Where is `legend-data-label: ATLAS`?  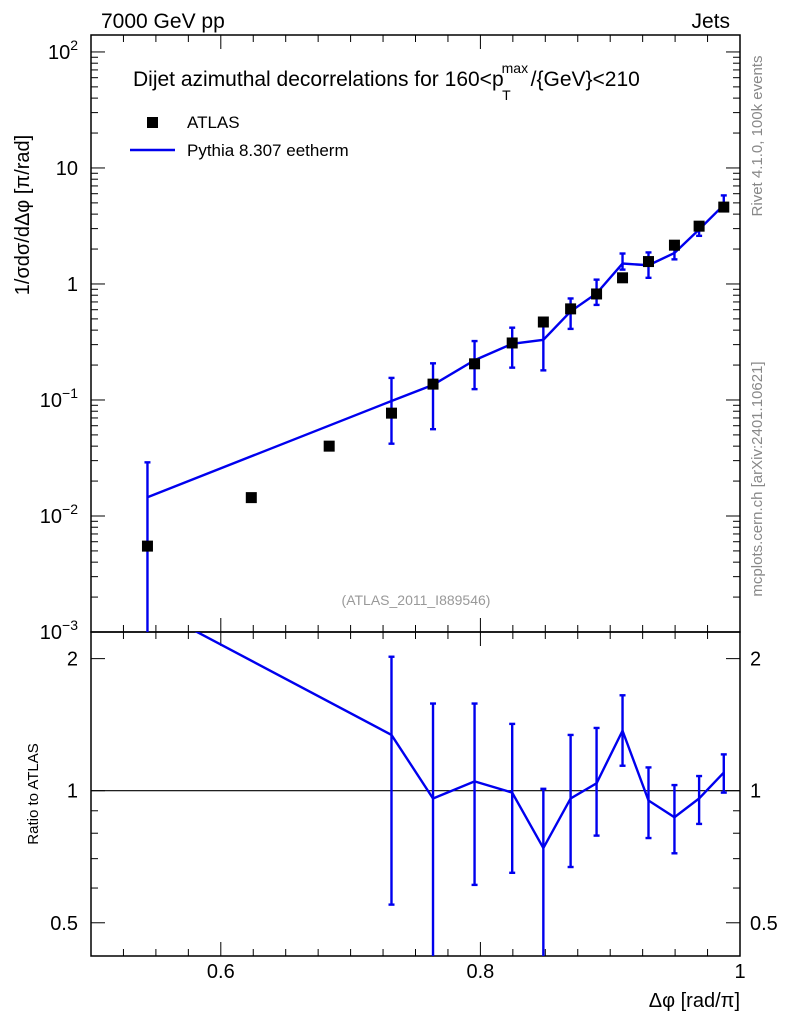 legend-data-label: ATLAS is located at coordinates (213, 122).